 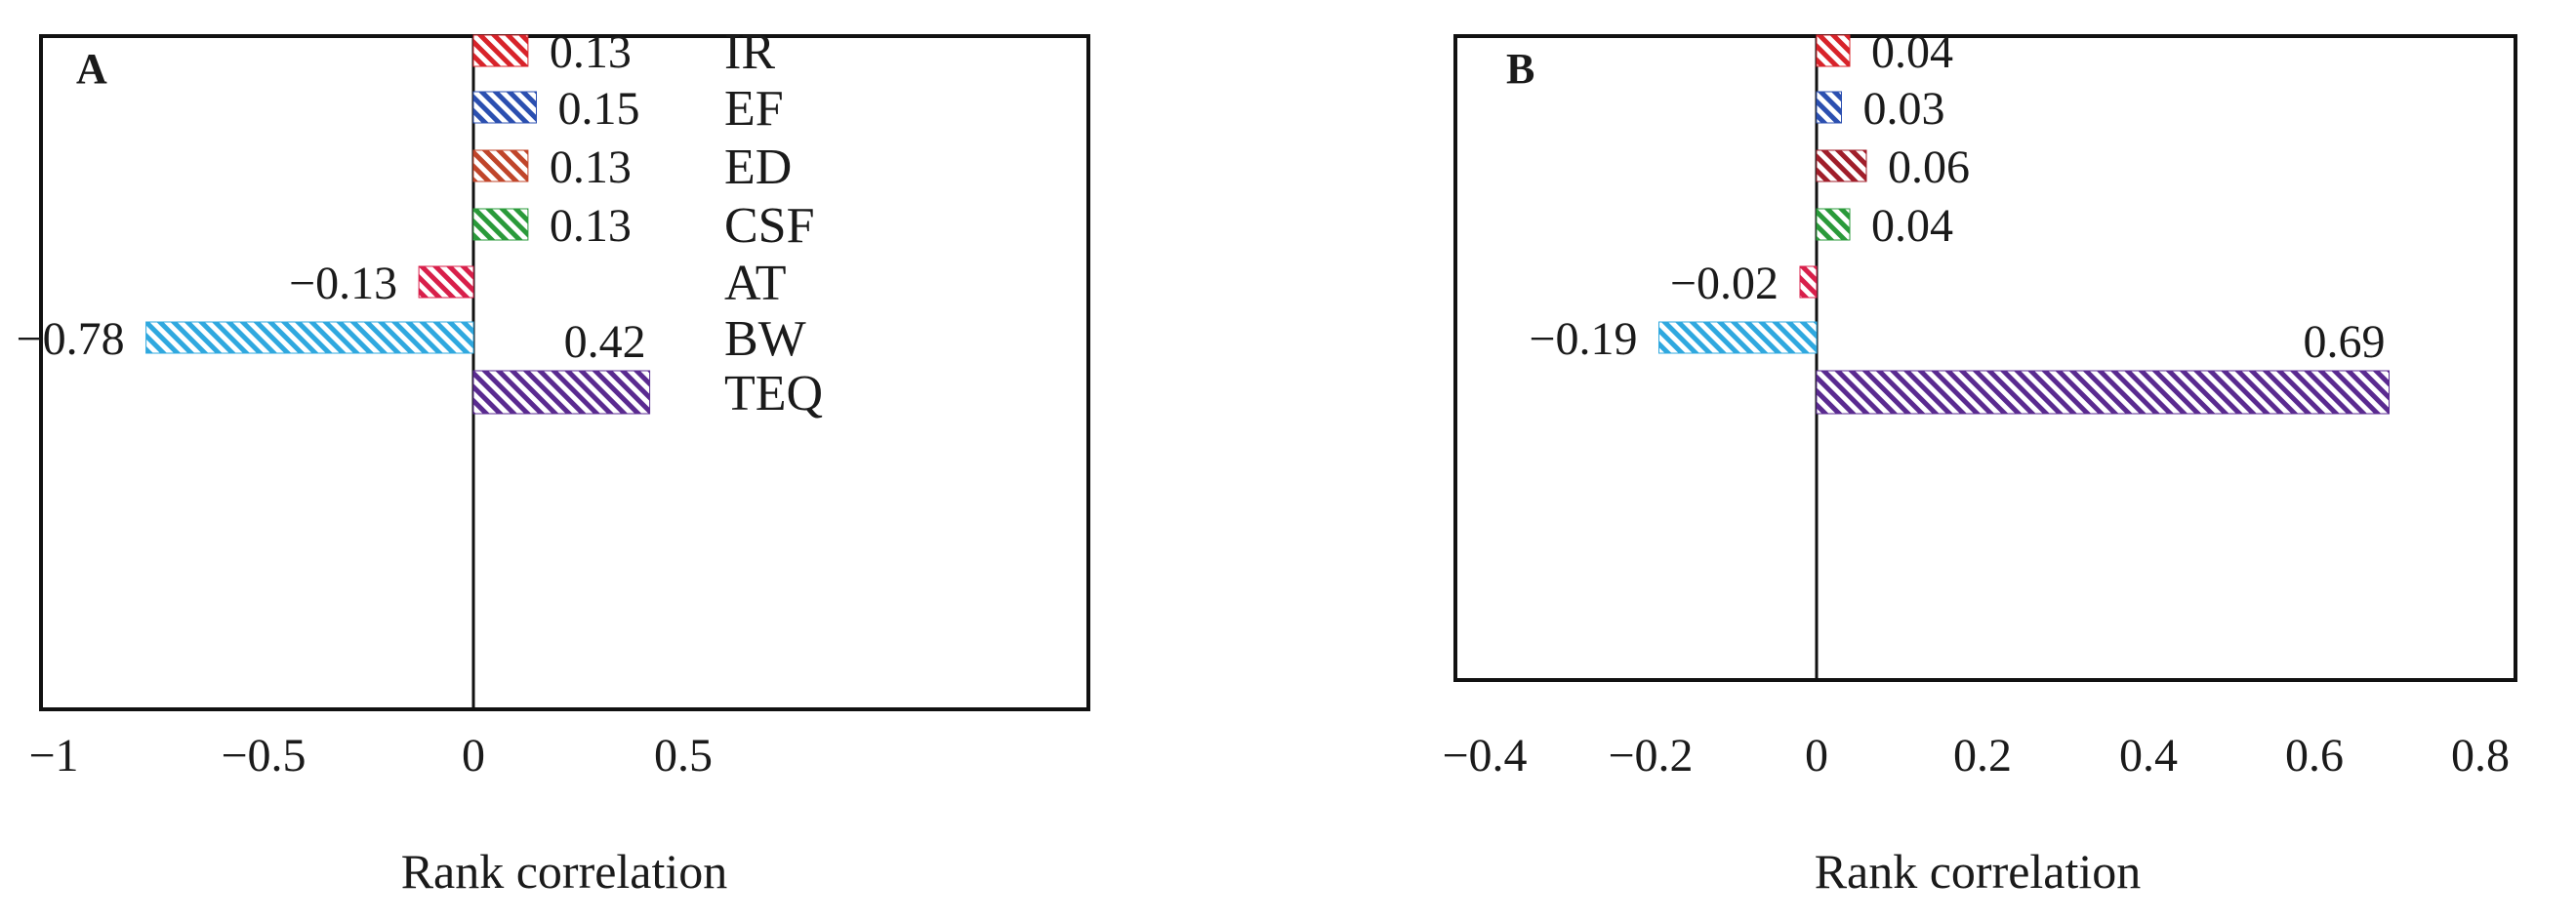 I want to click on panel-a-xlabel: Rank correlation, so click(x=564, y=872).